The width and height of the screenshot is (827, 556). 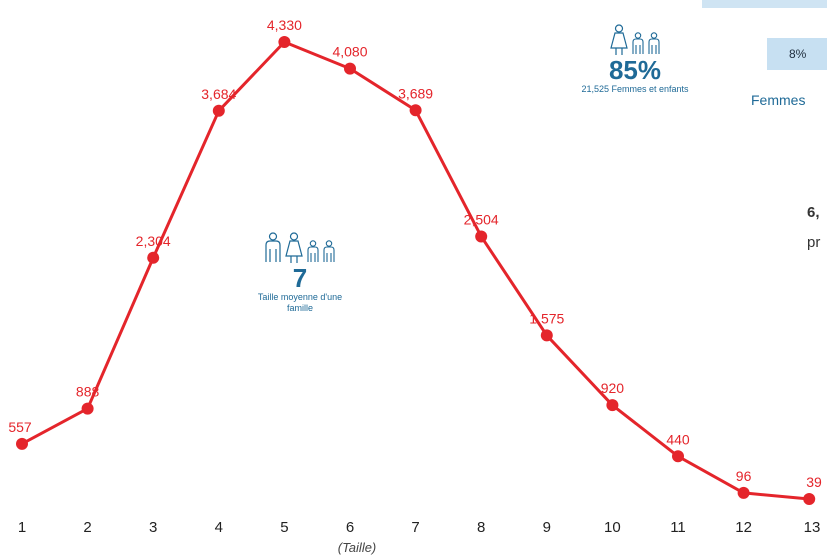 I want to click on x-tick-label: 7, so click(x=415, y=527).